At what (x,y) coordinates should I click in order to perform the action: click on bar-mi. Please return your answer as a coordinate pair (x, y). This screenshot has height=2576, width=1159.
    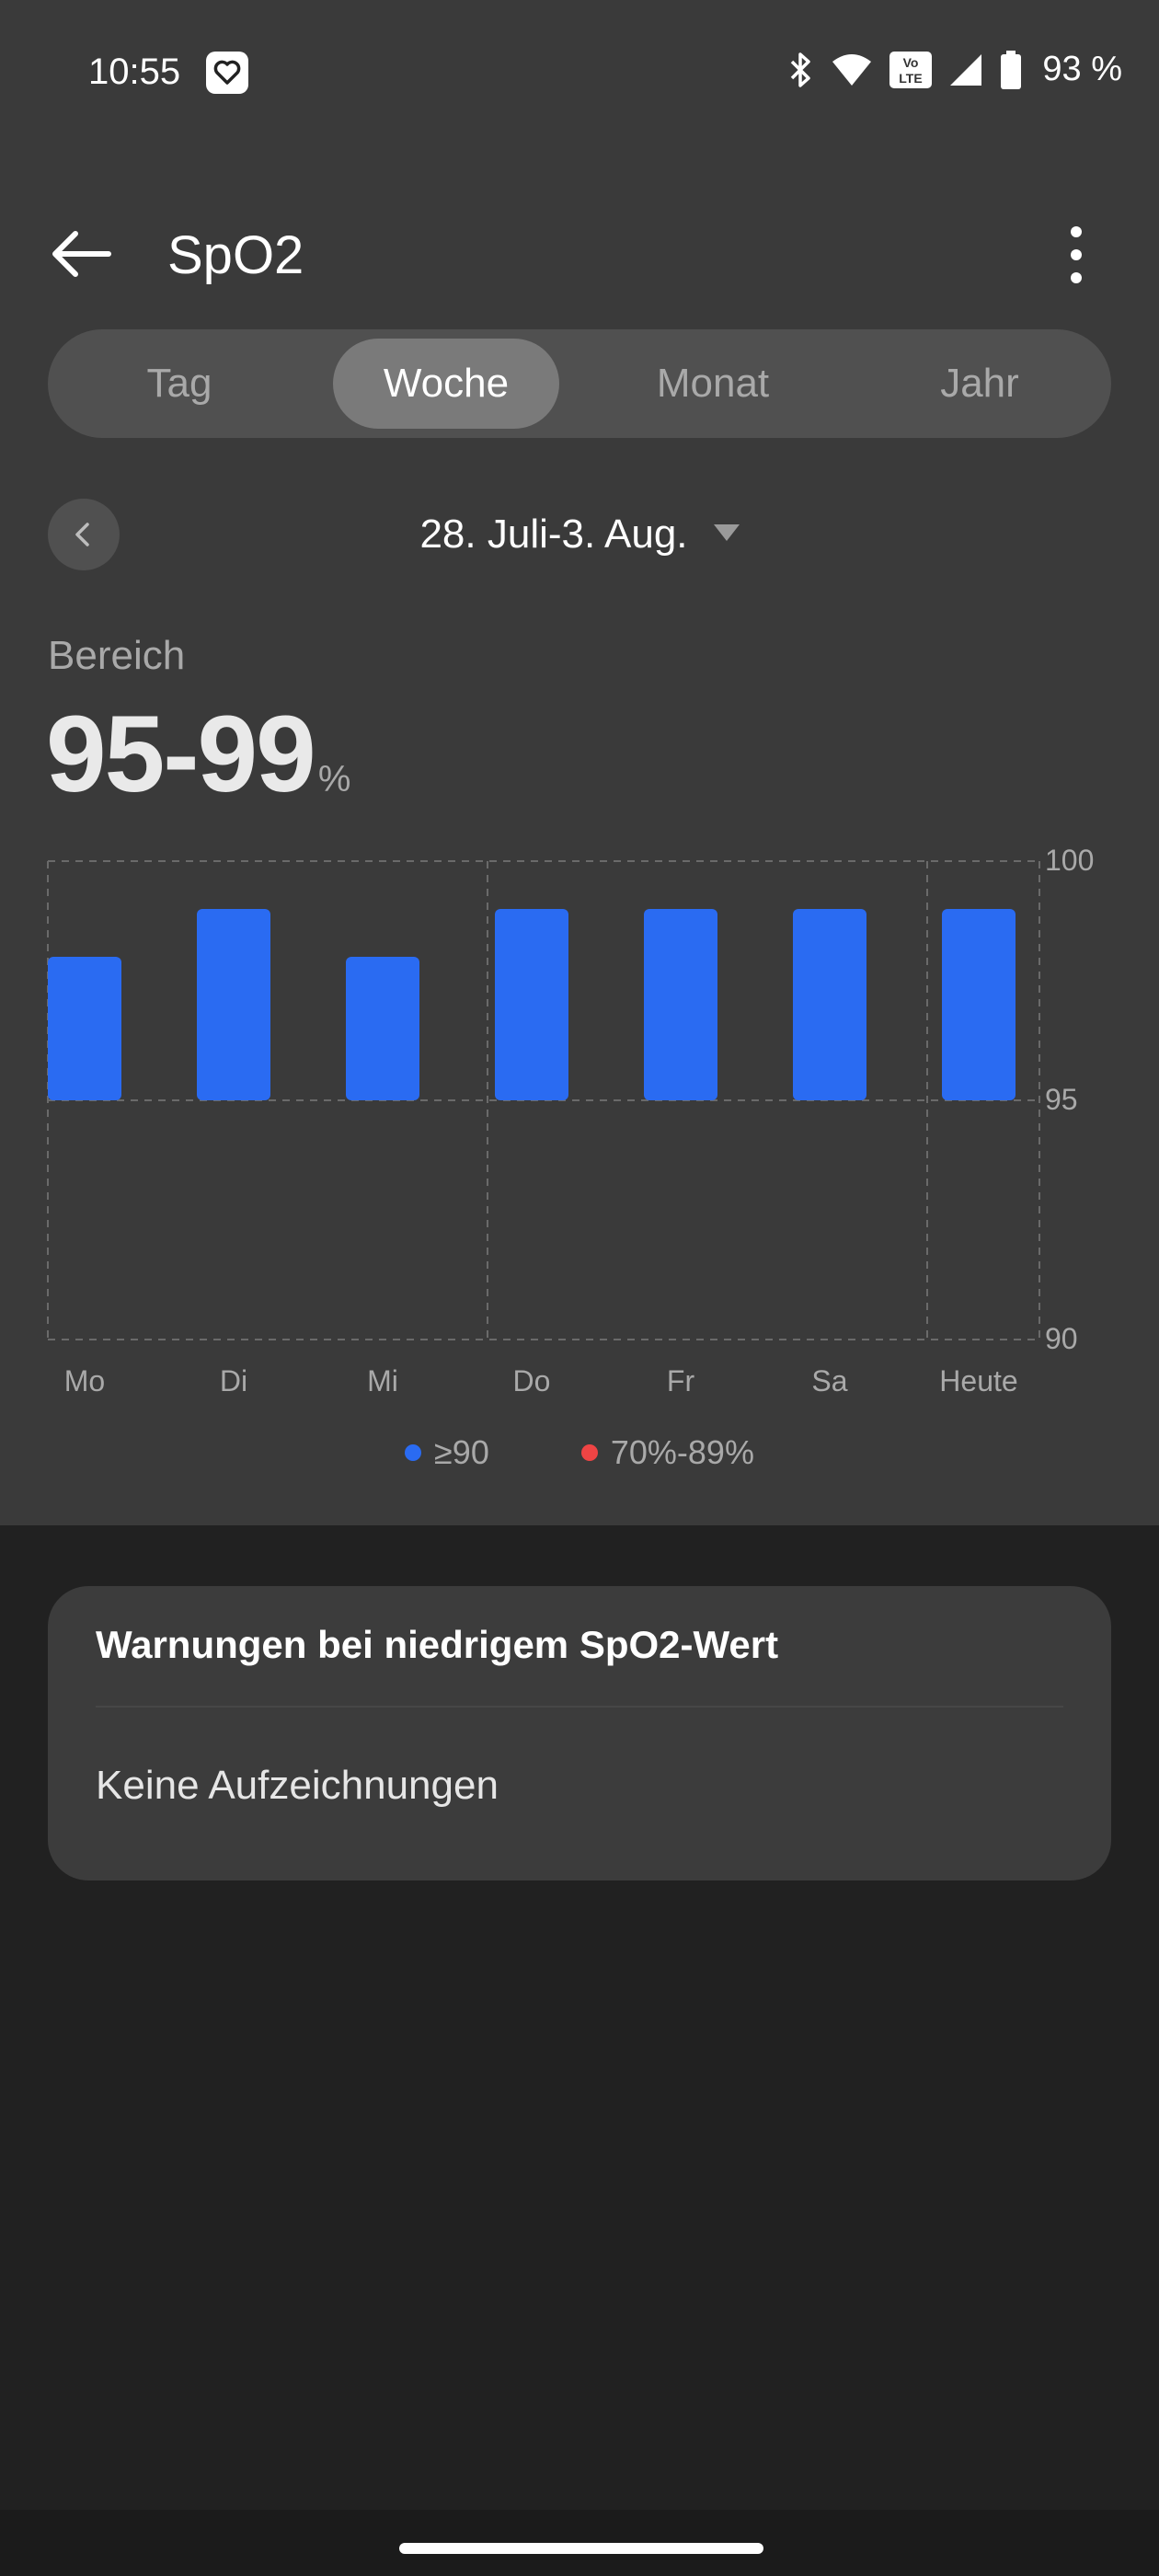
    Looking at the image, I should click on (382, 1028).